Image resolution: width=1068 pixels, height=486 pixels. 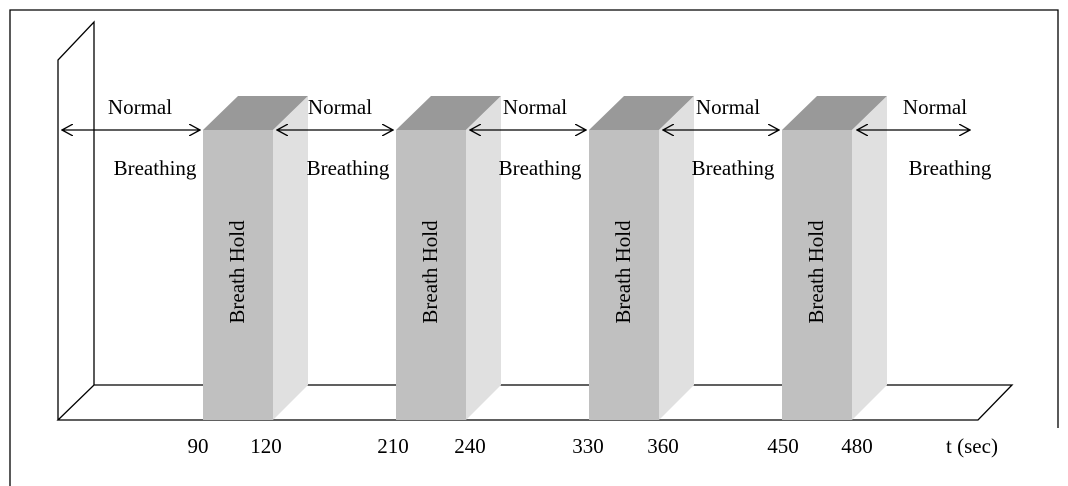 What do you see at coordinates (535, 402) in the screenshot?
I see `floor` at bounding box center [535, 402].